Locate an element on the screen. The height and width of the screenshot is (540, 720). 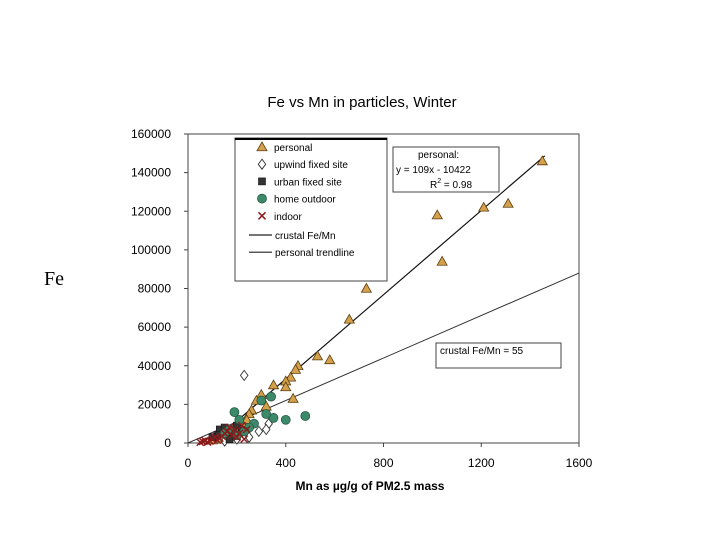
x-tick-label: 1200 is located at coordinates (481, 463).